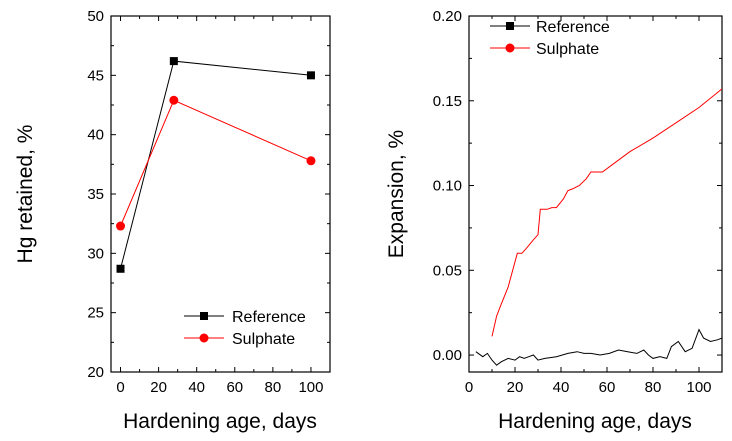  I want to click on y-tick-label: 35, so click(95, 194).